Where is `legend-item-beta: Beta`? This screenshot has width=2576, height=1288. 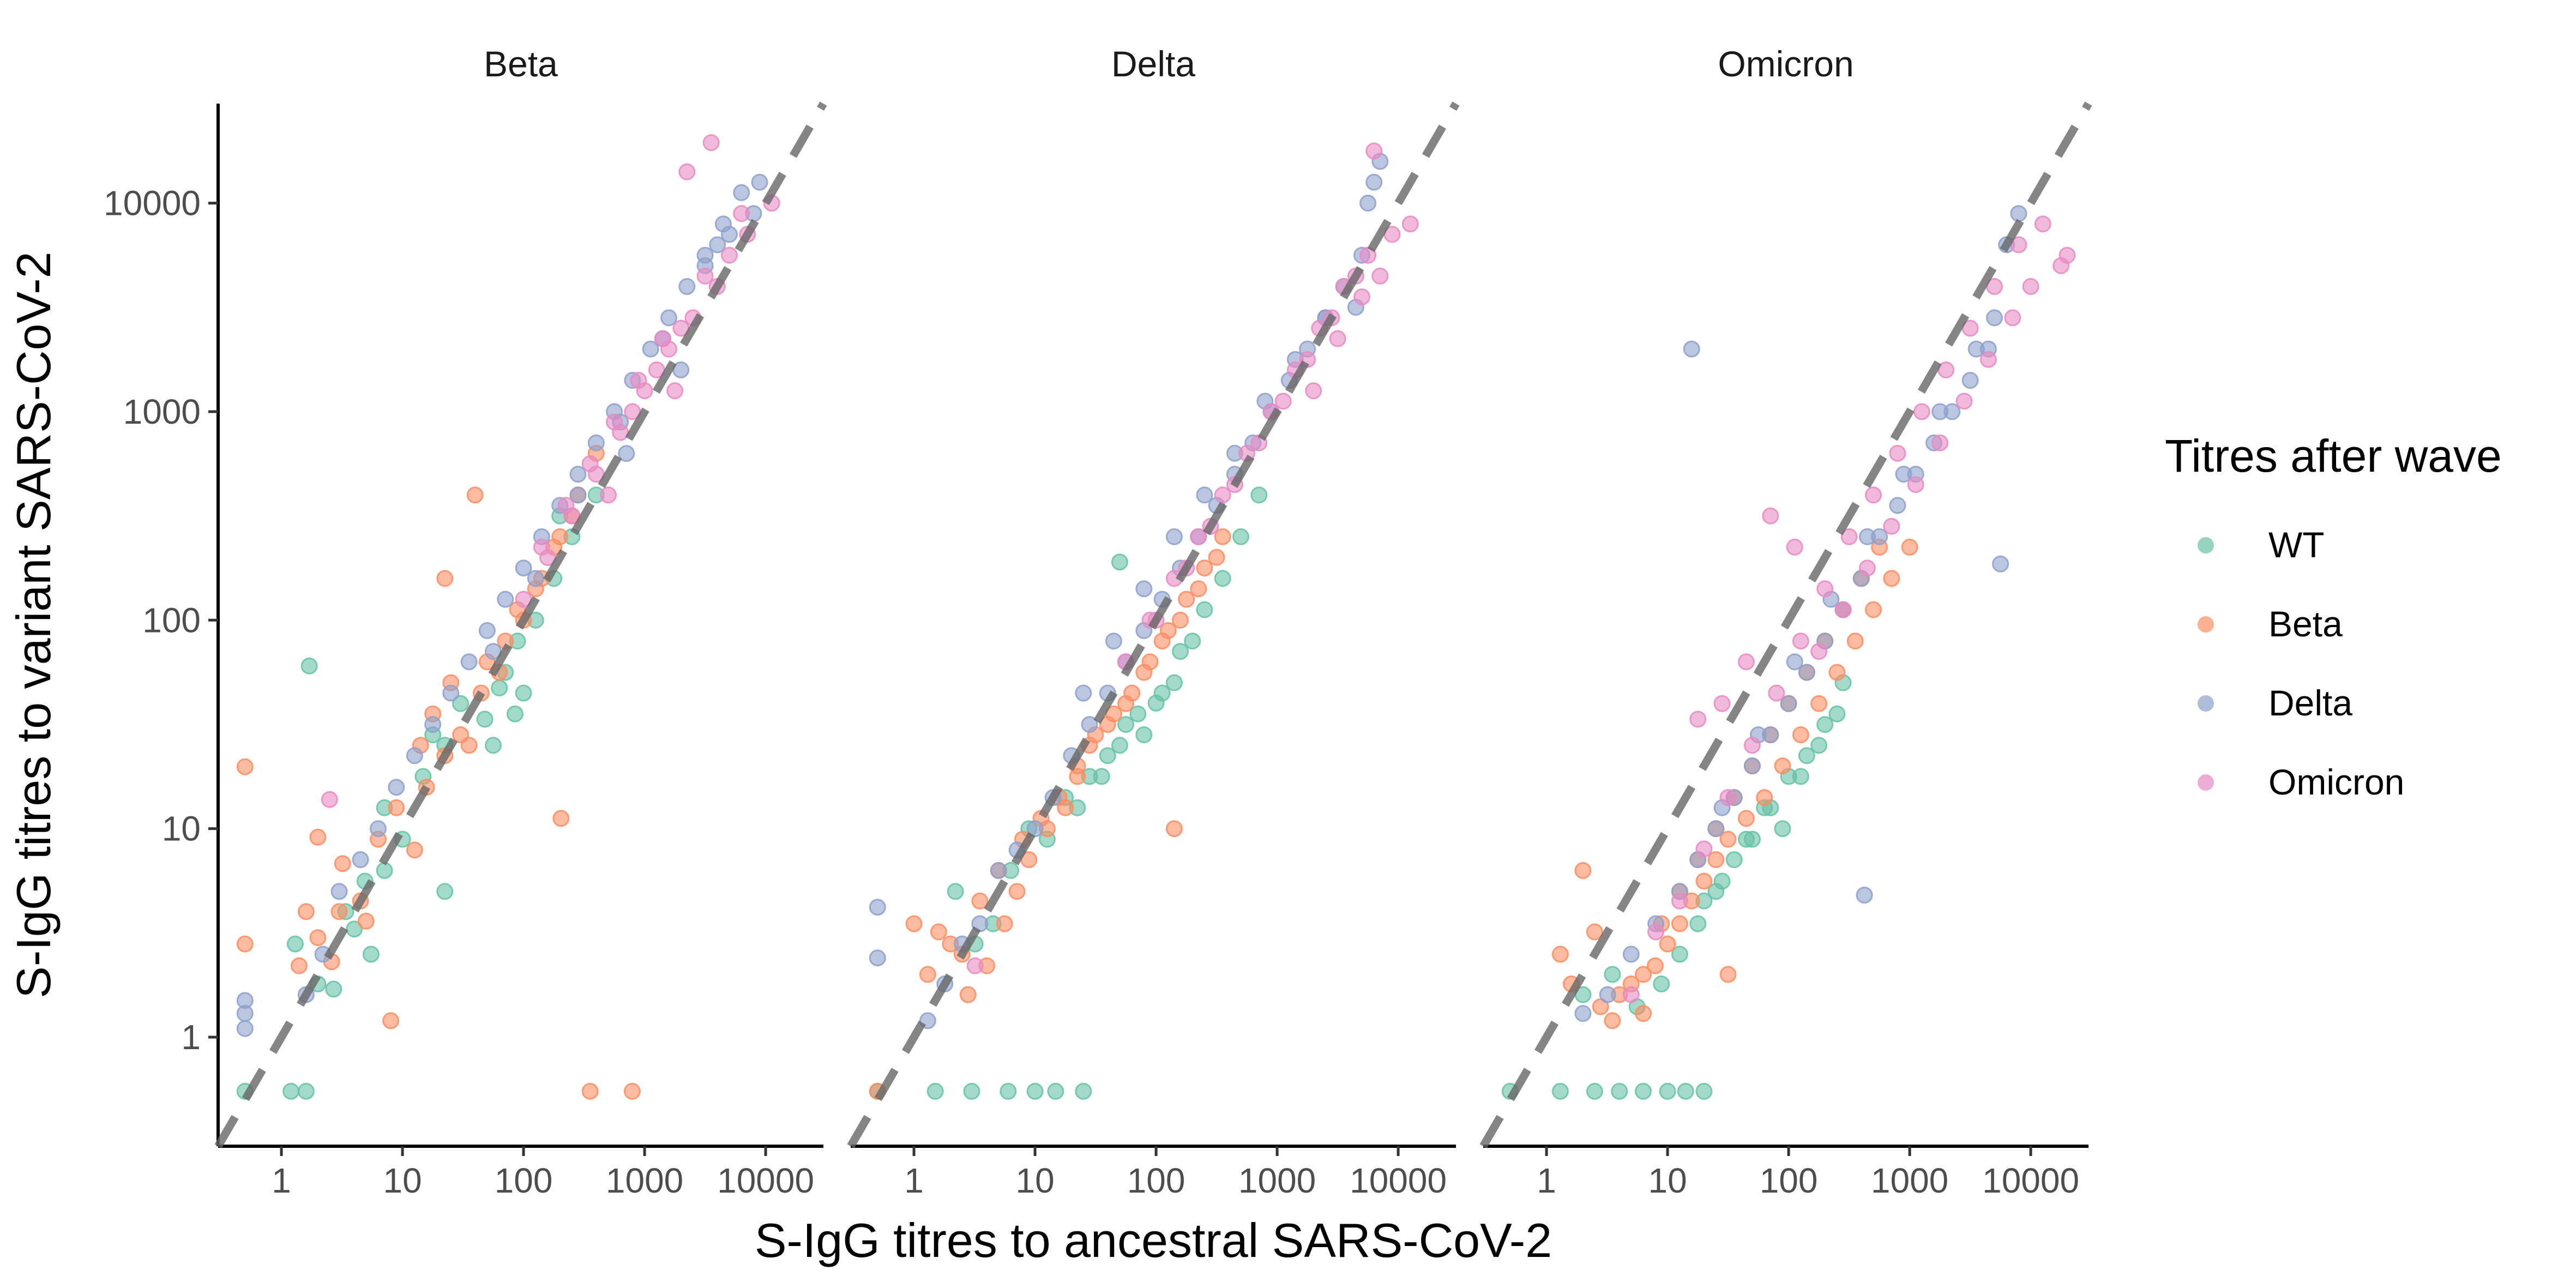 legend-item-beta: Beta is located at coordinates (2270, 624).